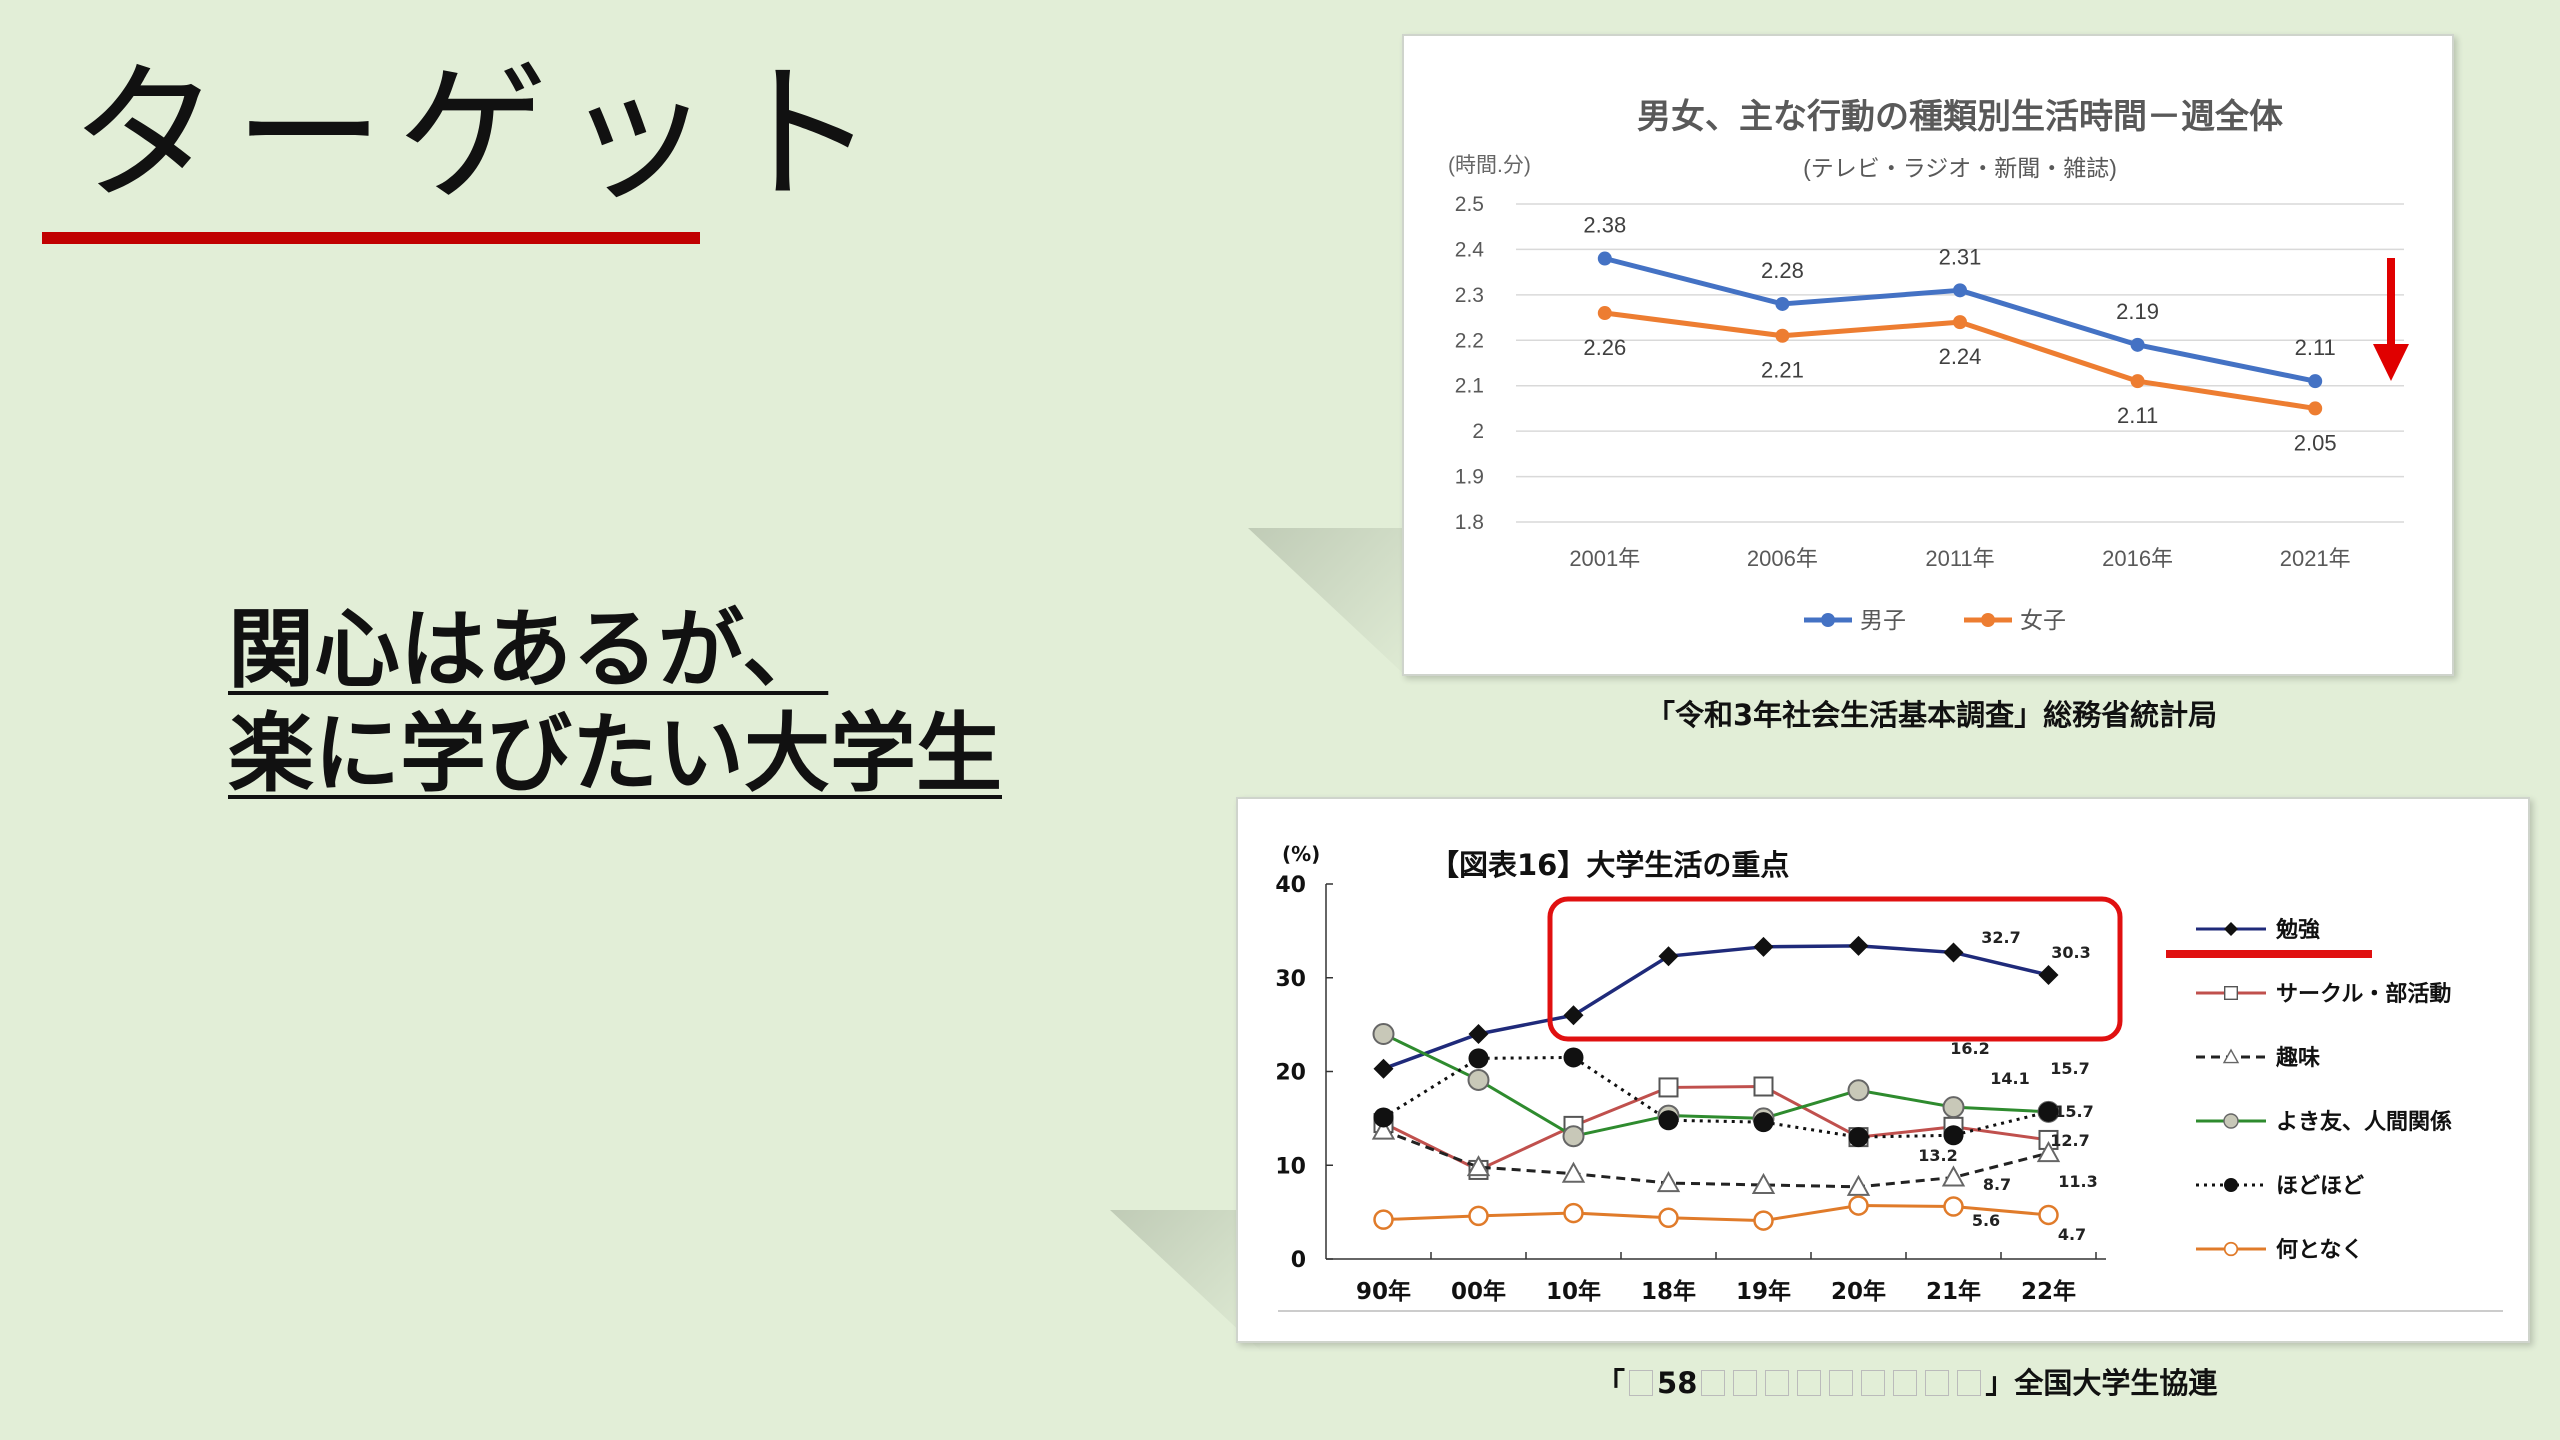  I want to click on x-tick-label: 19年, so click(1763, 1291).